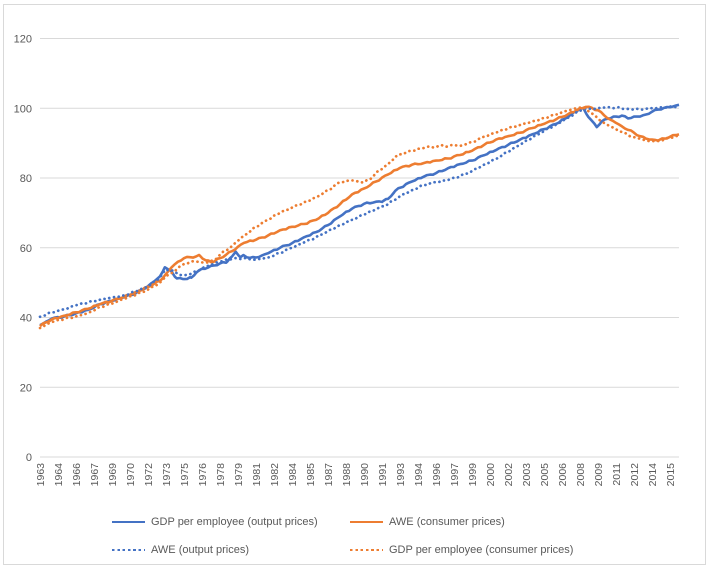 The image size is (713, 571). I want to click on legend-line-sample-dotted-blue-icon, so click(128, 550).